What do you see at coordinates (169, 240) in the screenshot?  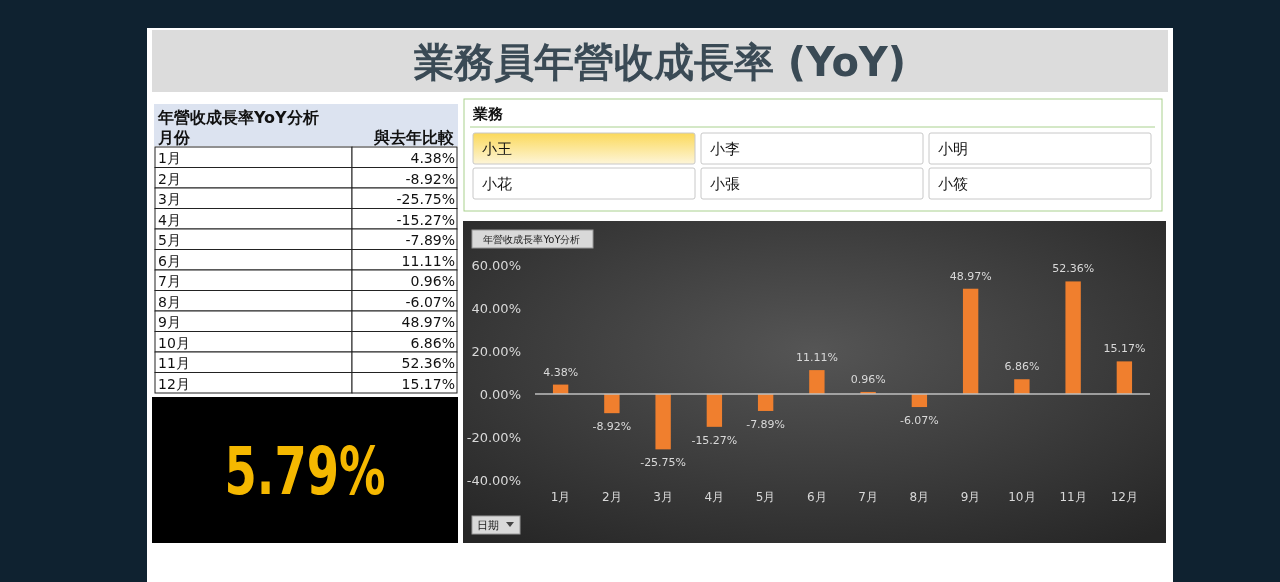 I see `category-label: 5月` at bounding box center [169, 240].